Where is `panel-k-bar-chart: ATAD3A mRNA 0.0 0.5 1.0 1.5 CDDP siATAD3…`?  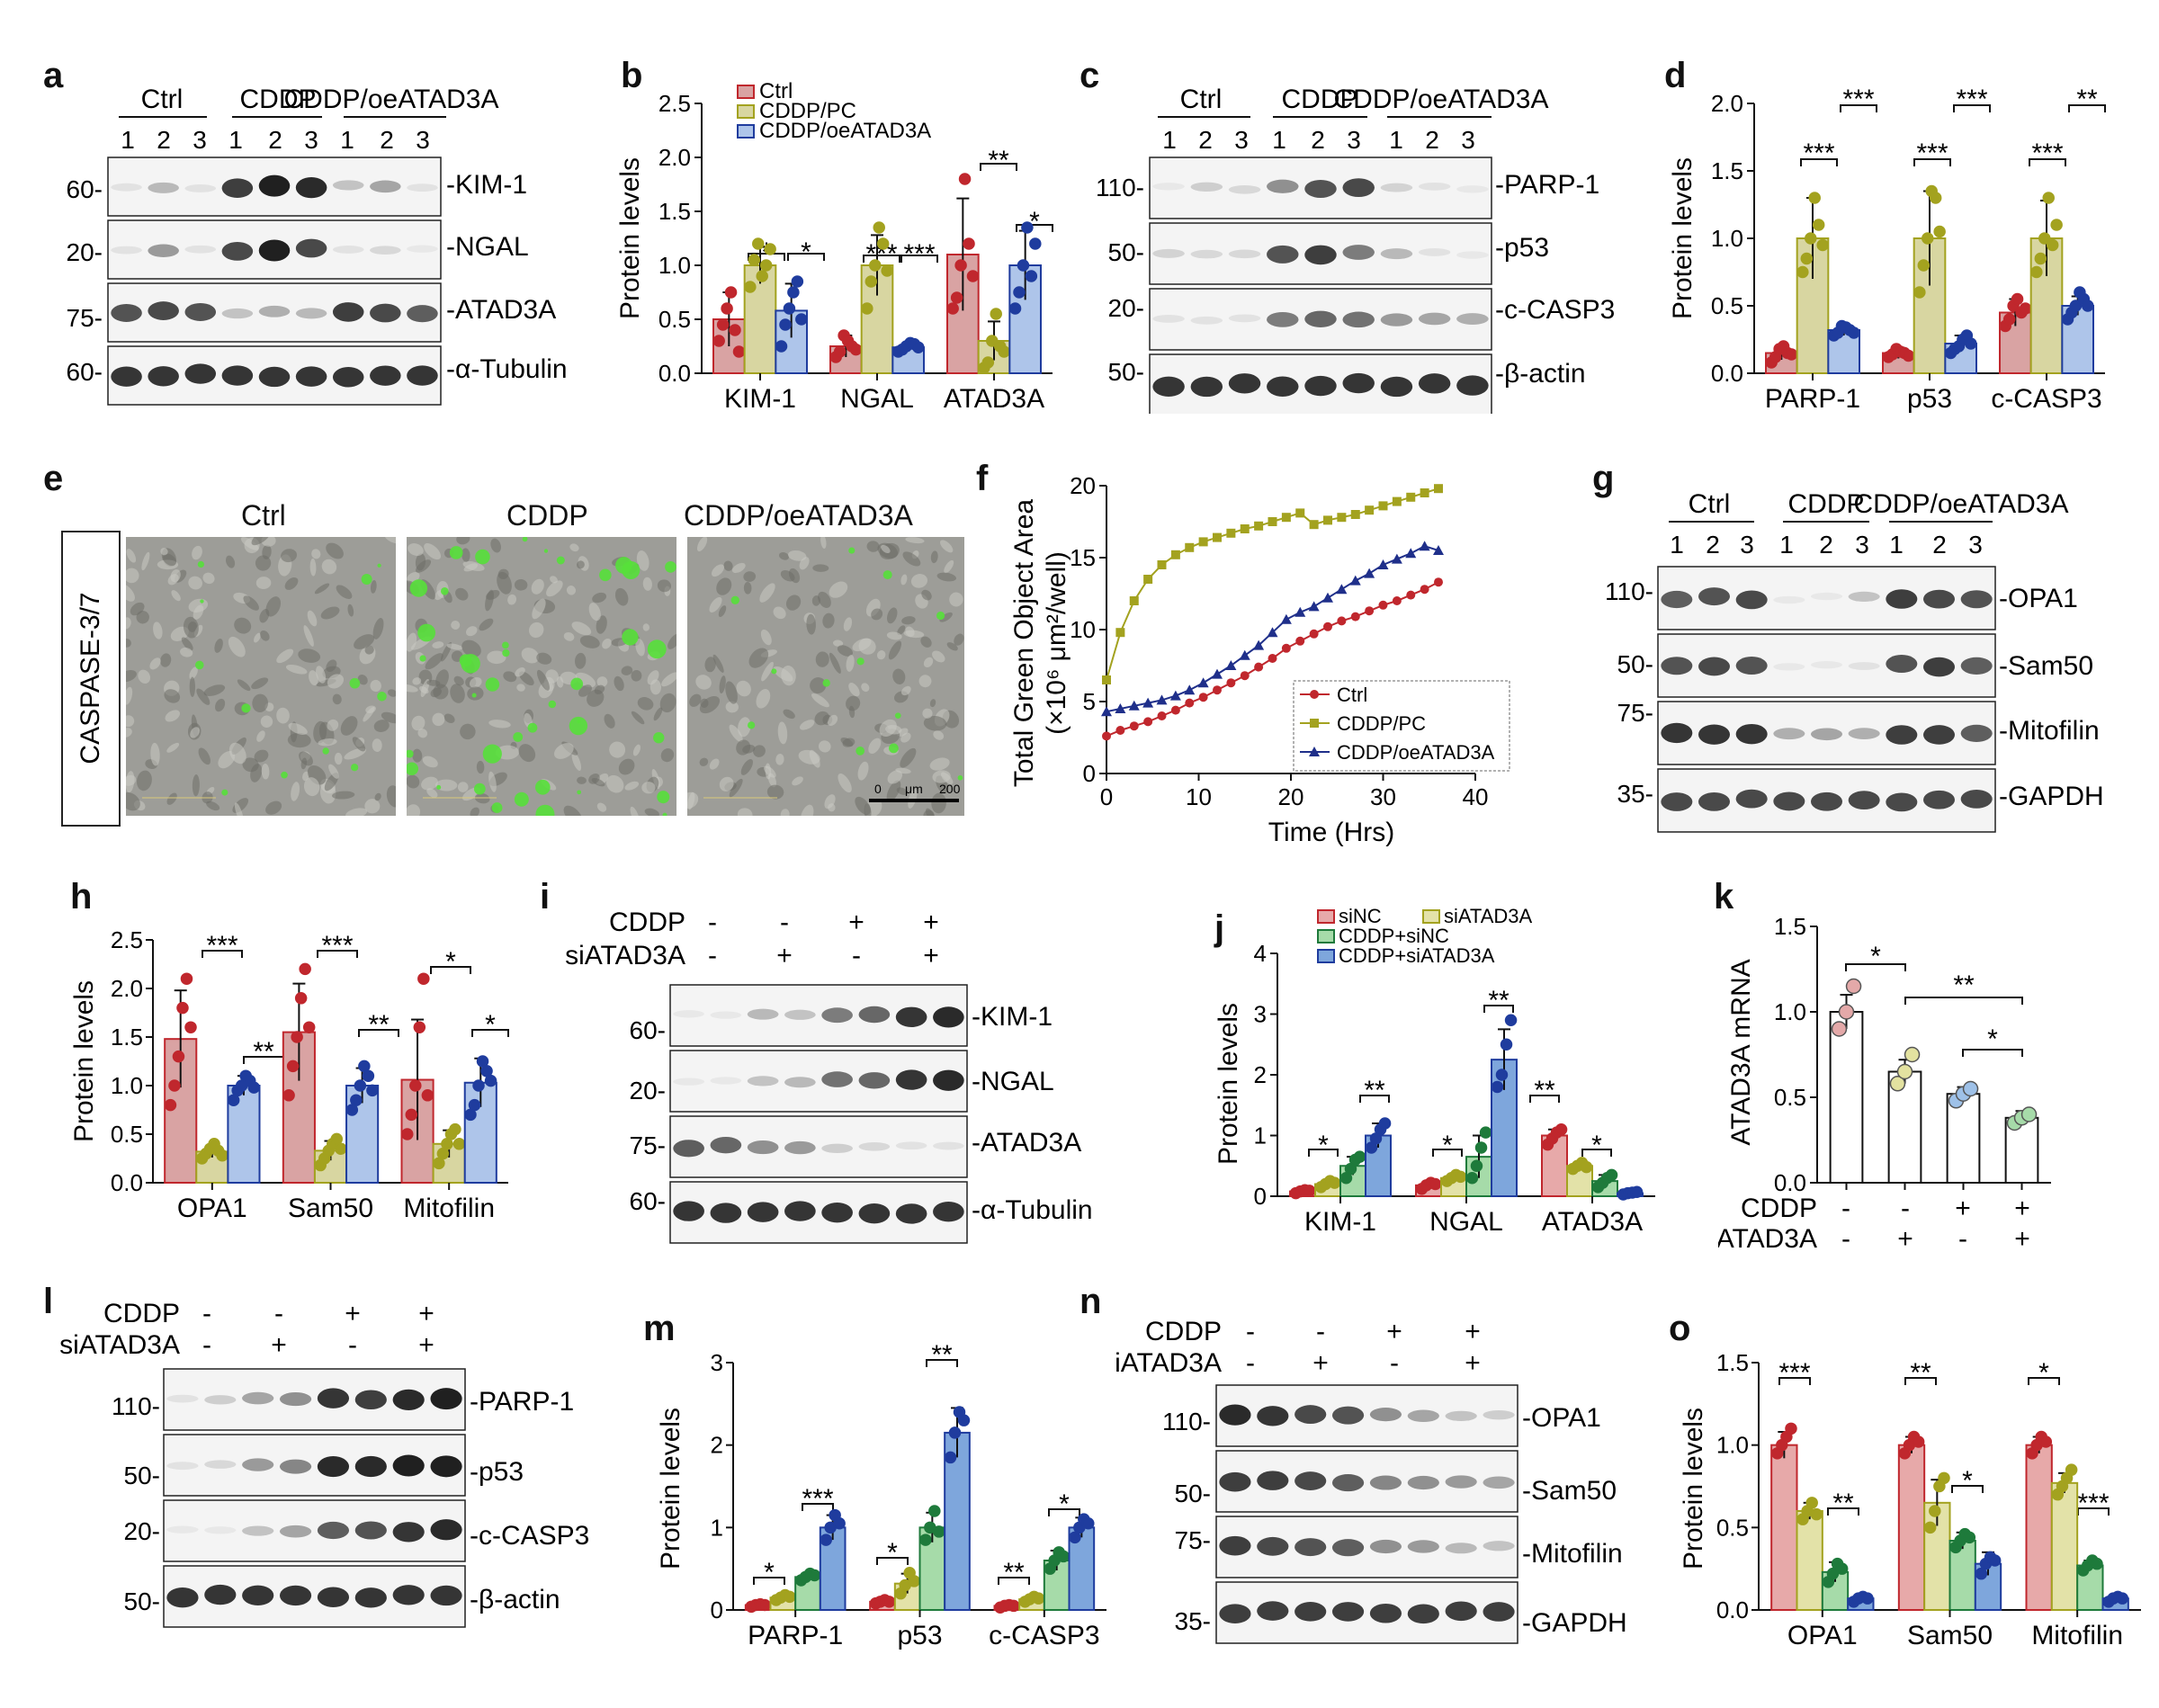
panel-k-bar-chart: ATAD3A mRNA 0.0 0.5 1.0 1.5 CDDP siATAD3… is located at coordinates (1884, 1084).